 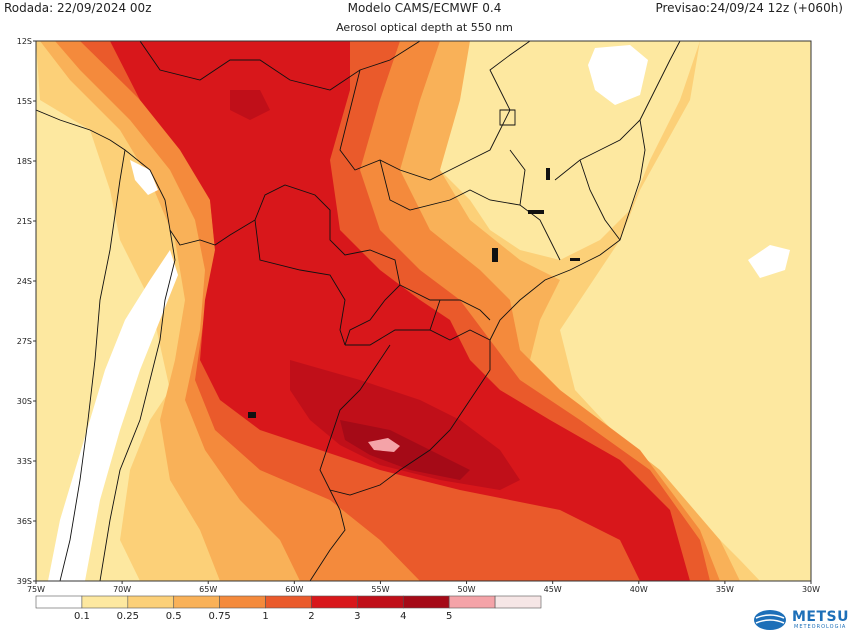 What do you see at coordinates (265, 616) in the screenshot?
I see `colorbar-label: 1` at bounding box center [265, 616].